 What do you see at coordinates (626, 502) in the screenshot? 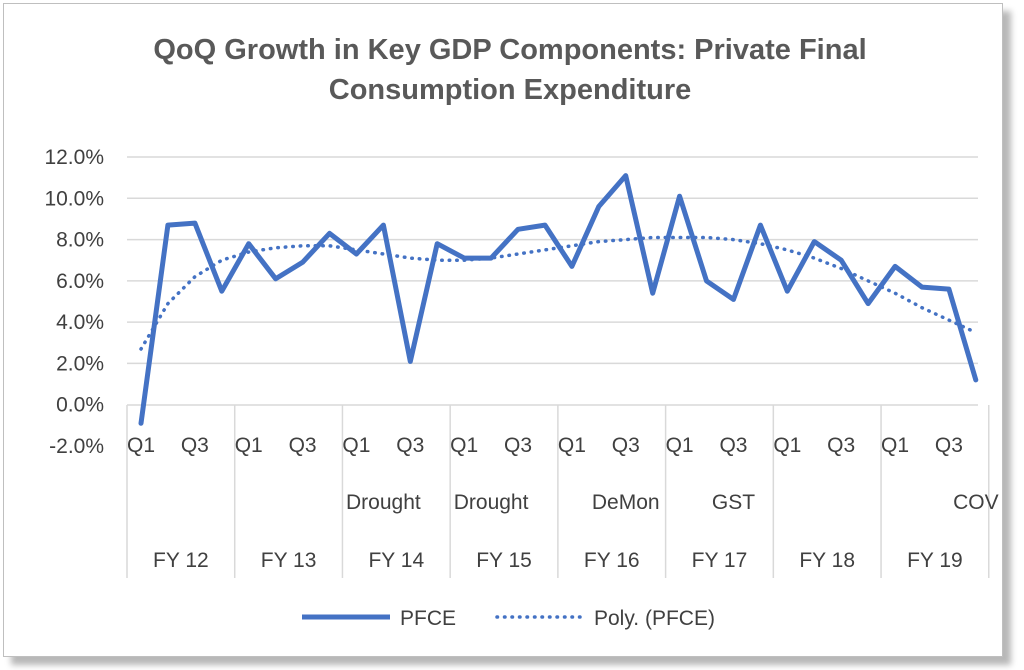
I see `event-label: DeMon` at bounding box center [626, 502].